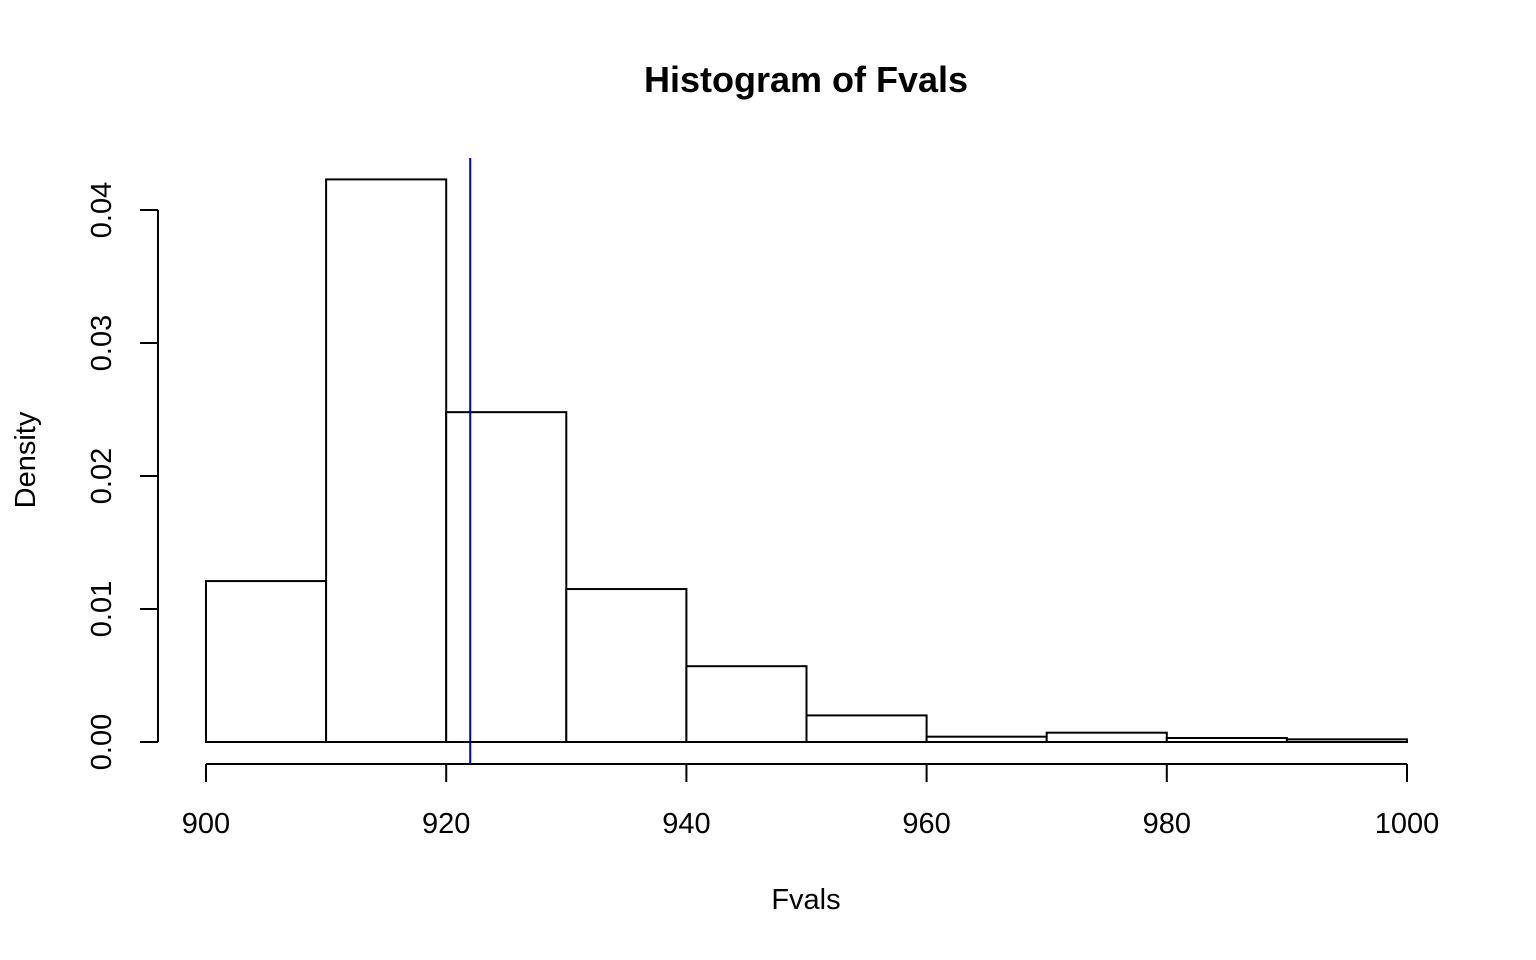  Describe the element at coordinates (102, 742) in the screenshot. I see `y-tick-label-0.00: 0.00` at that location.